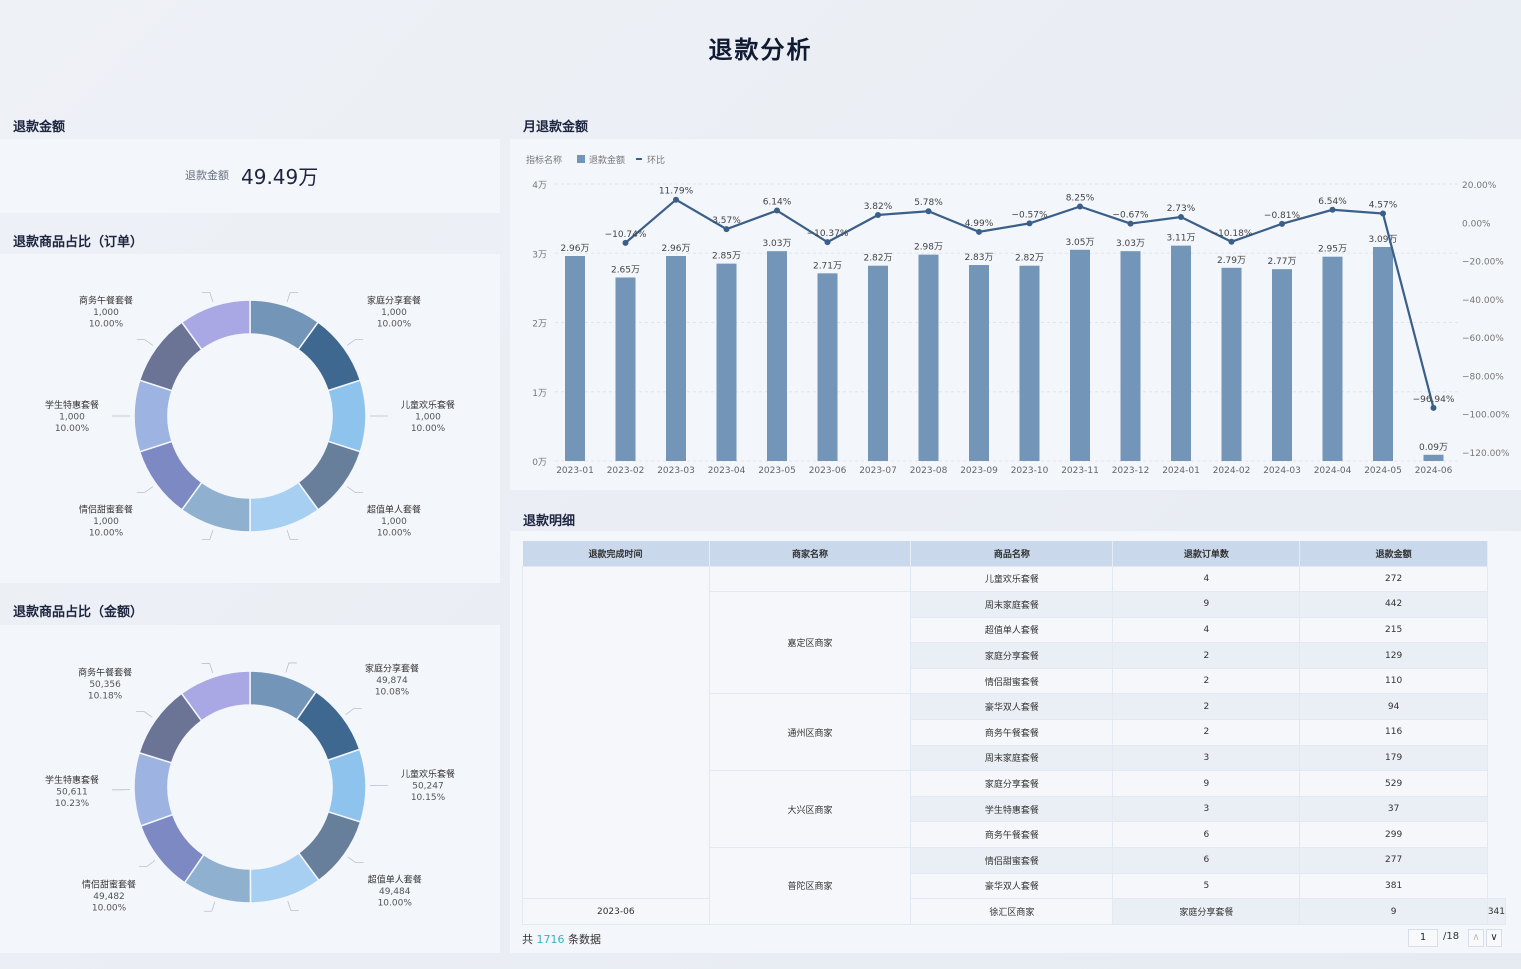 The width and height of the screenshot is (1521, 969). I want to click on slice-percent: 10.18%, so click(105, 697).